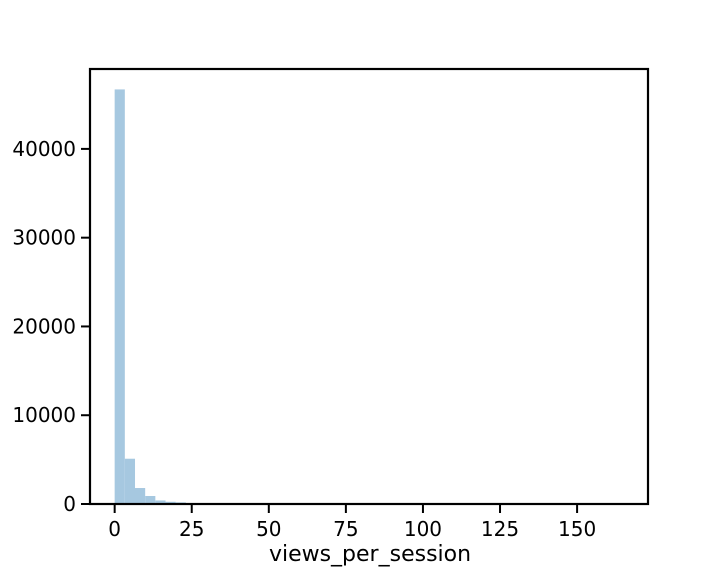 Image resolution: width=720 pixels, height=576 pixels. I want to click on x-tick-label-100: 100, so click(423, 529).